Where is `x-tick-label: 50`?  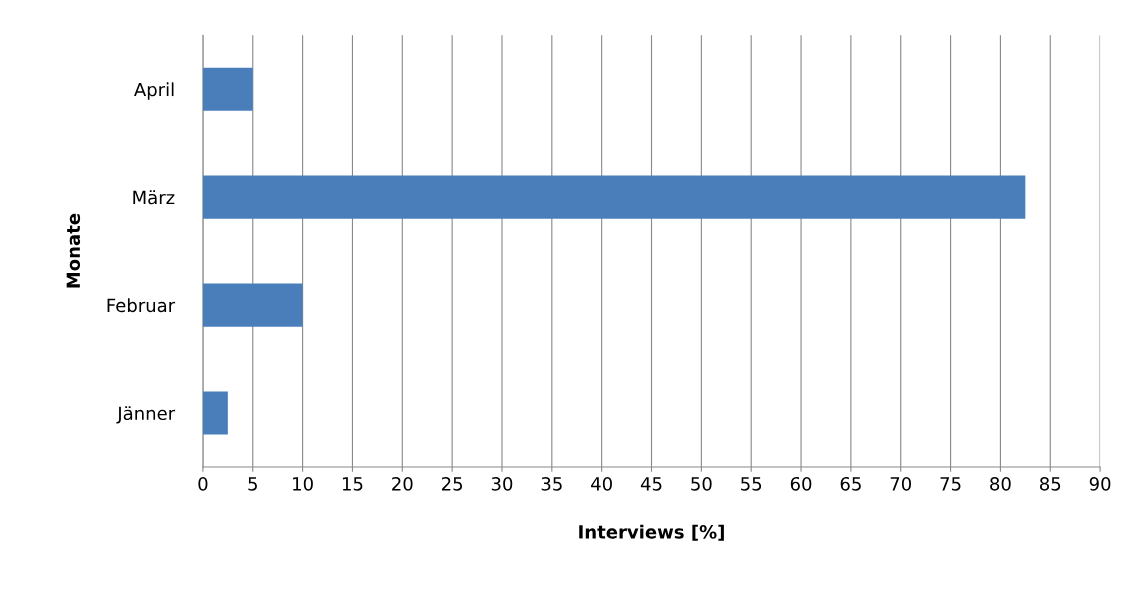 x-tick-label: 50 is located at coordinates (701, 483).